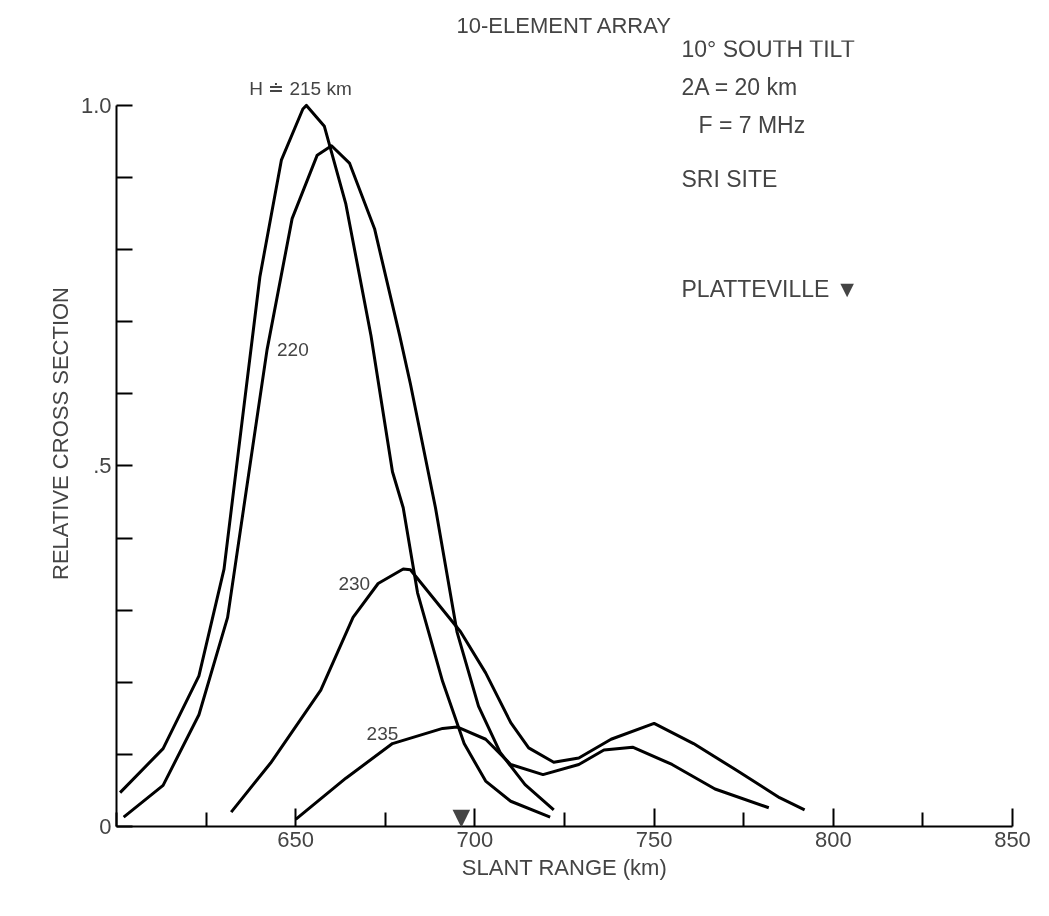 This screenshot has width=1049, height=916. I want to click on annotation: F = 7 MHz, so click(752, 124).